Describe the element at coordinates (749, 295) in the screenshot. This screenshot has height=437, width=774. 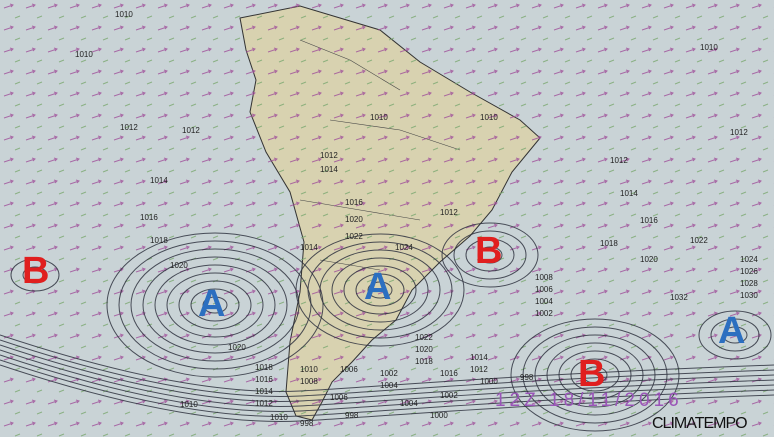
I see `isobar-label: 1030` at that location.